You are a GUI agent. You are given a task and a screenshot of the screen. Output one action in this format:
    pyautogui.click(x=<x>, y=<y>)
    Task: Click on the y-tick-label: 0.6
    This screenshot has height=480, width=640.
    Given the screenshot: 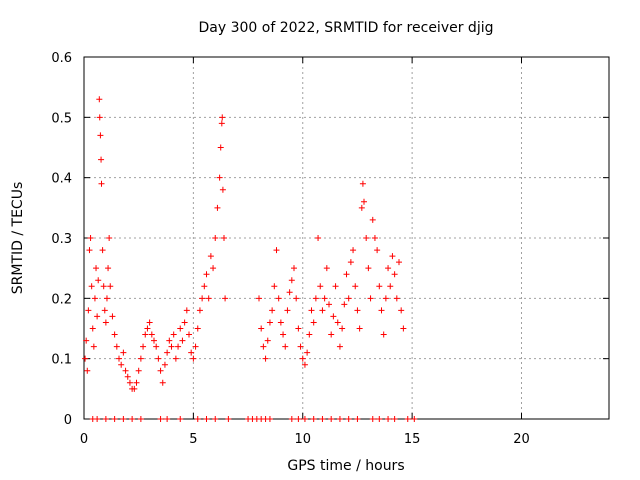 What is the action you would take?
    pyautogui.click(x=61, y=58)
    